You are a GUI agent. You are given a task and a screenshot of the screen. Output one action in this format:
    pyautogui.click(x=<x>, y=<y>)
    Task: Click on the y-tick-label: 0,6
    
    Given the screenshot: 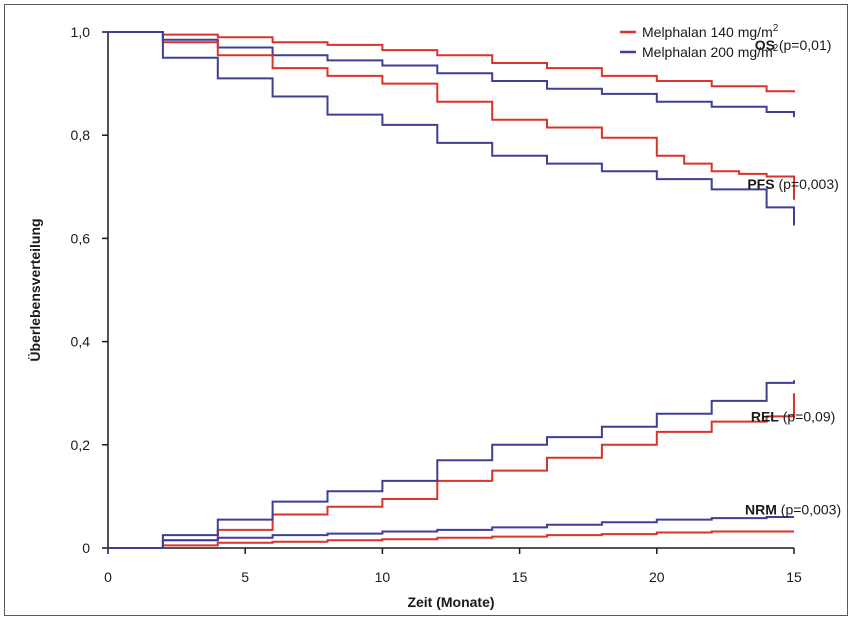 What is the action you would take?
    pyautogui.click(x=81, y=238)
    